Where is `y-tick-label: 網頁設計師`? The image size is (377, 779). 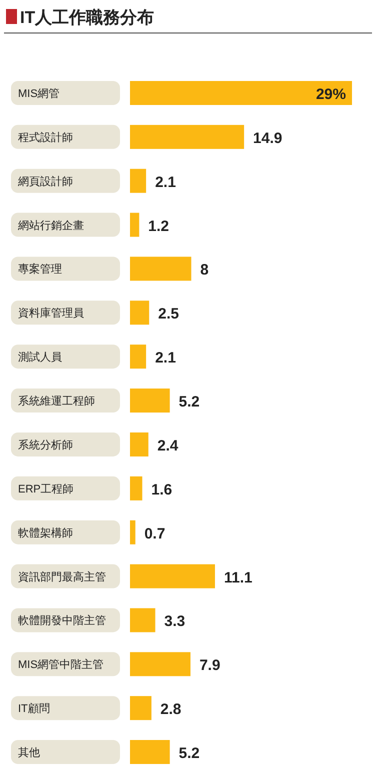
y-tick-label: 網頁設計師 is located at coordinates (45, 181).